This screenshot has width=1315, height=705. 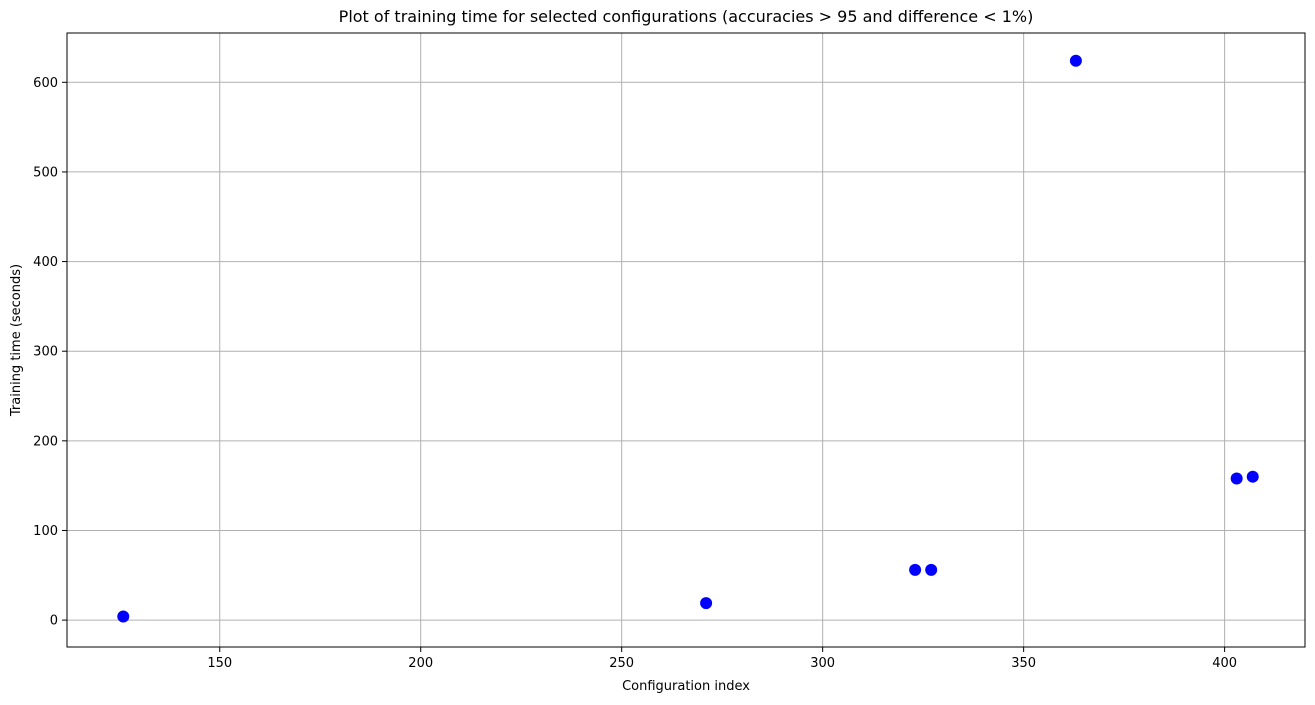 I want to click on x-tick-label: 300, so click(x=822, y=663).